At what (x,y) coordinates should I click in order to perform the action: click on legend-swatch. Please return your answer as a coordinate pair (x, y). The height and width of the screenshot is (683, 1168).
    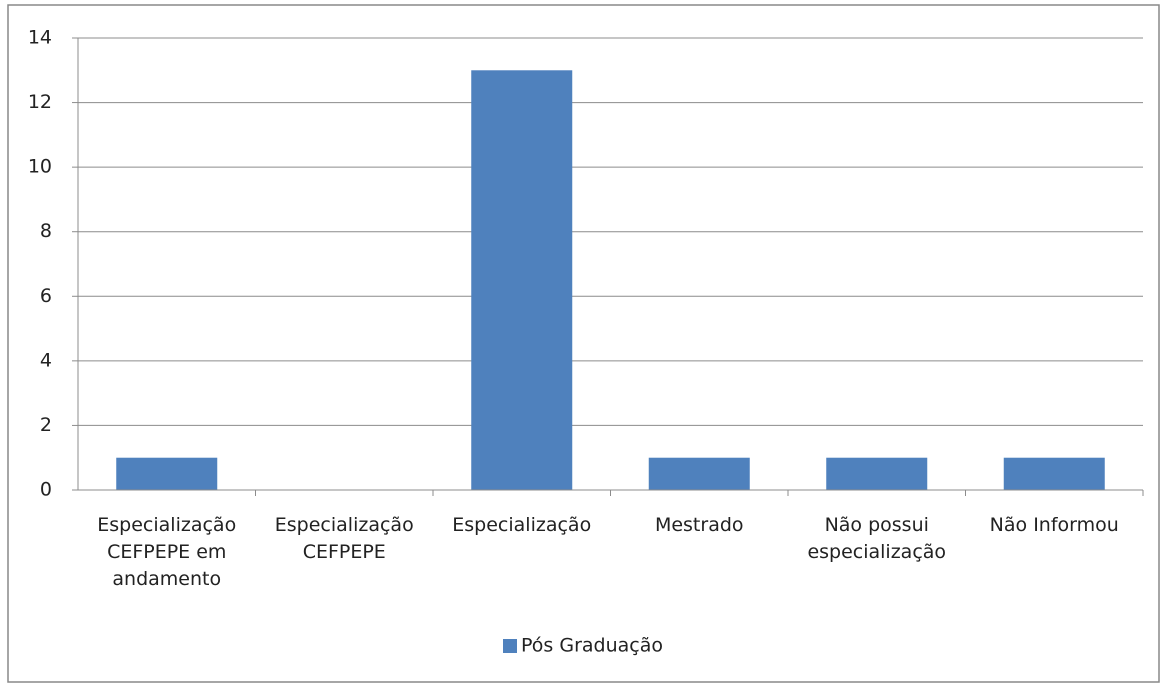
    Looking at the image, I should click on (510, 646).